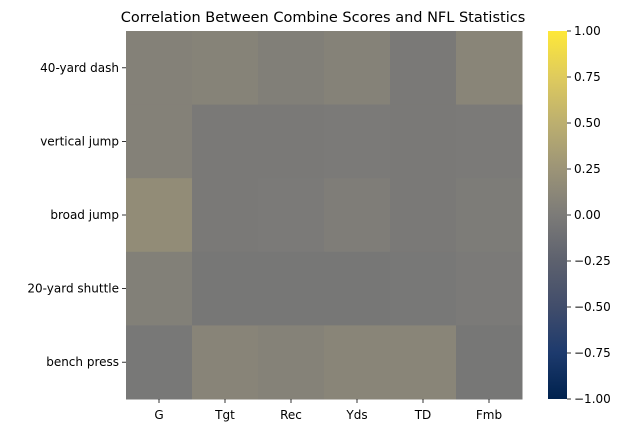  What do you see at coordinates (423, 415) in the screenshot?
I see `x-tick-label: TD` at bounding box center [423, 415].